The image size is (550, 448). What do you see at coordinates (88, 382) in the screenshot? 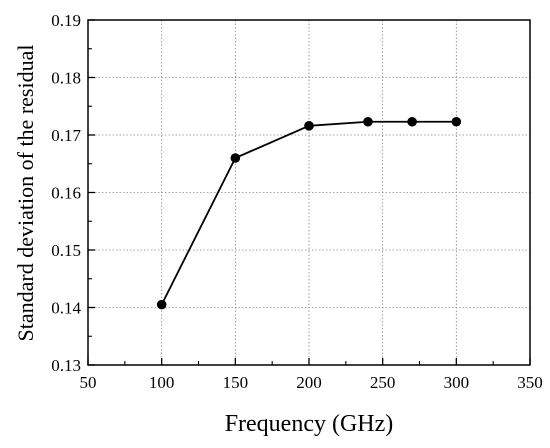
I see `x-tick-label: 50` at bounding box center [88, 382].